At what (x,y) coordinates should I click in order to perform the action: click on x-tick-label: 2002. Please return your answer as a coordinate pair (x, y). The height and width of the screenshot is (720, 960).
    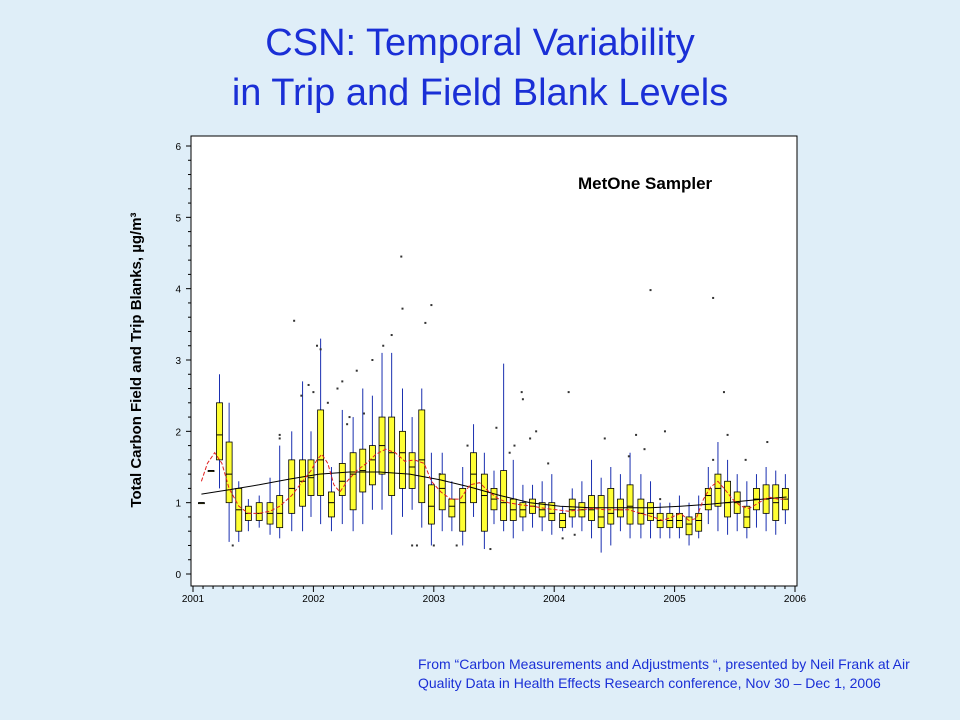
    Looking at the image, I should click on (313, 599).